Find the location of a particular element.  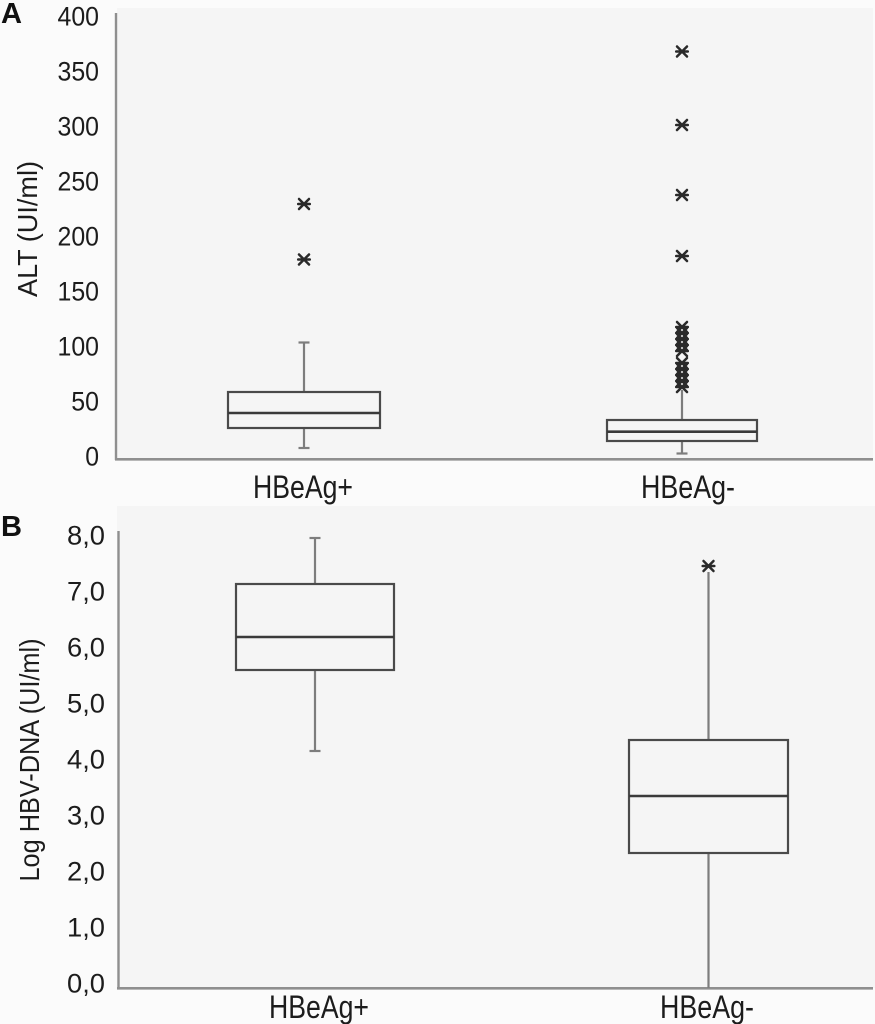

svg-text: 7,0 is located at coordinates (86, 592).